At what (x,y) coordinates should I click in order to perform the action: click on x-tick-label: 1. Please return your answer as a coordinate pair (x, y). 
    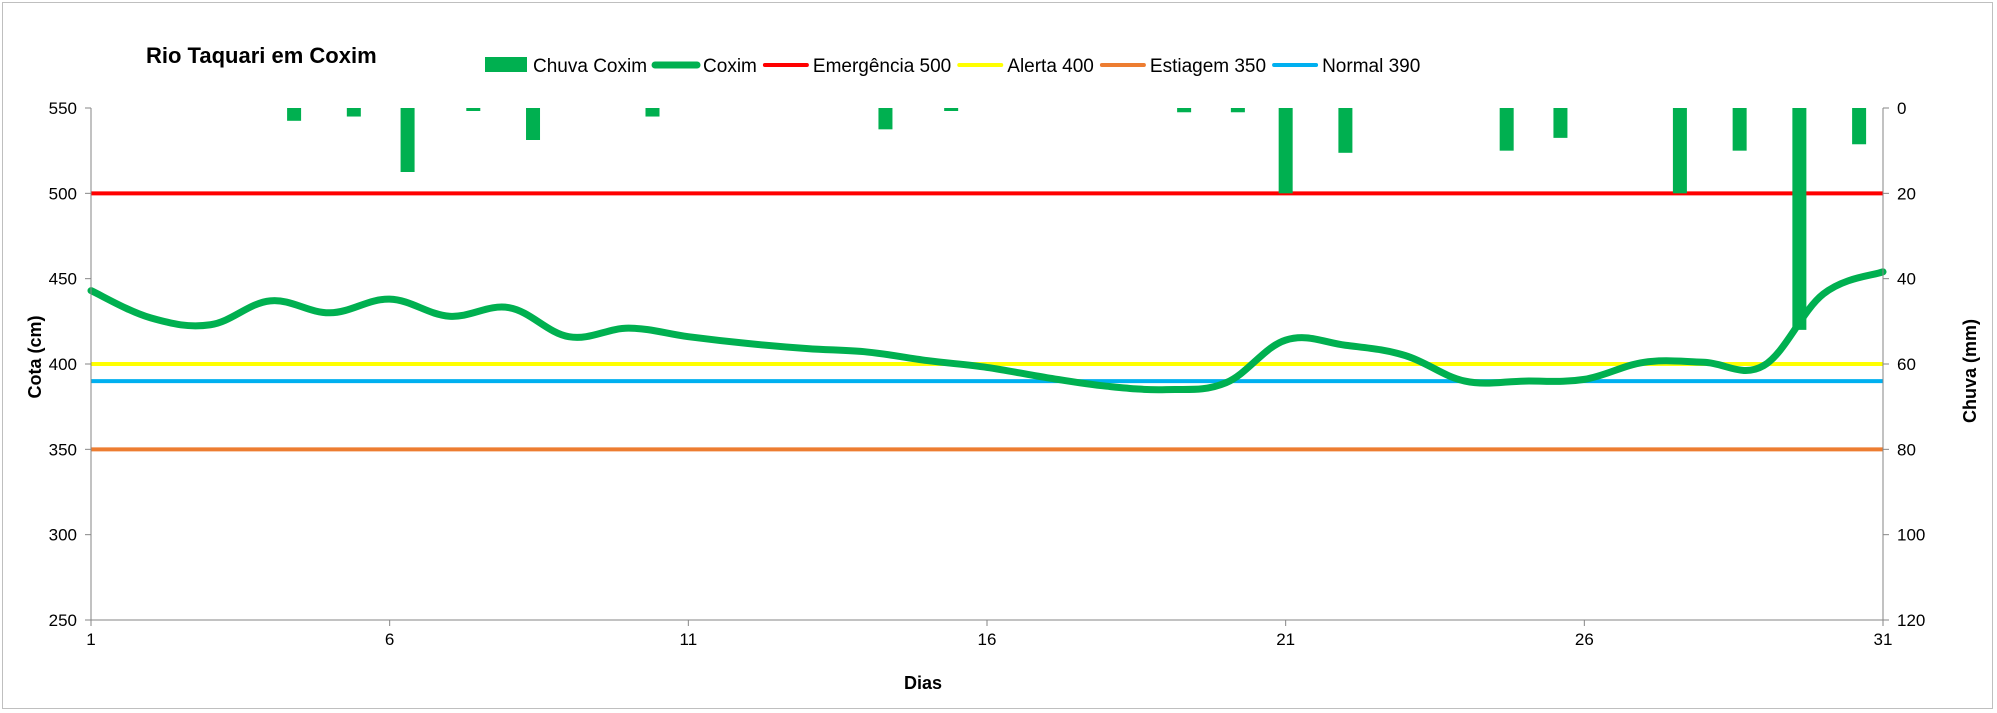
    Looking at the image, I should click on (90, 639).